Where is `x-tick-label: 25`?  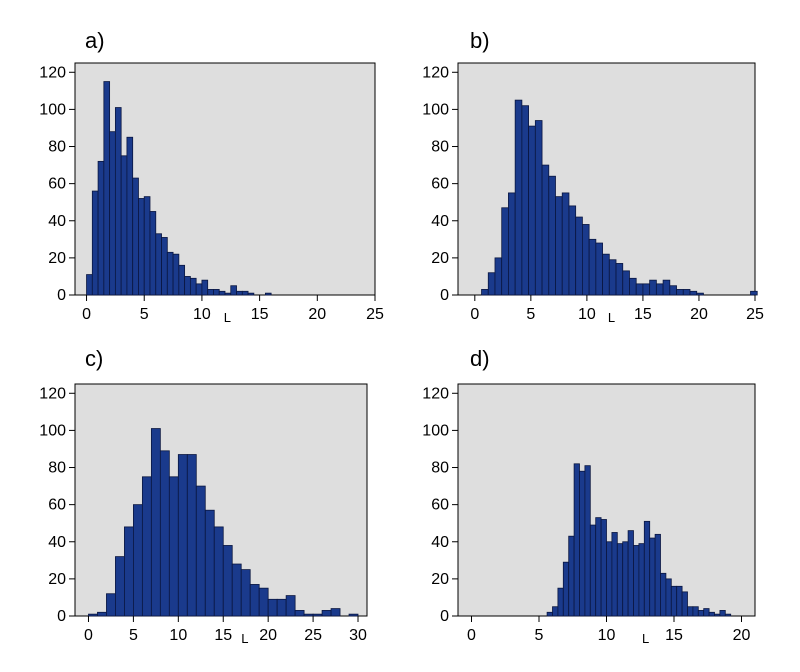
x-tick-label: 25 is located at coordinates (313, 635).